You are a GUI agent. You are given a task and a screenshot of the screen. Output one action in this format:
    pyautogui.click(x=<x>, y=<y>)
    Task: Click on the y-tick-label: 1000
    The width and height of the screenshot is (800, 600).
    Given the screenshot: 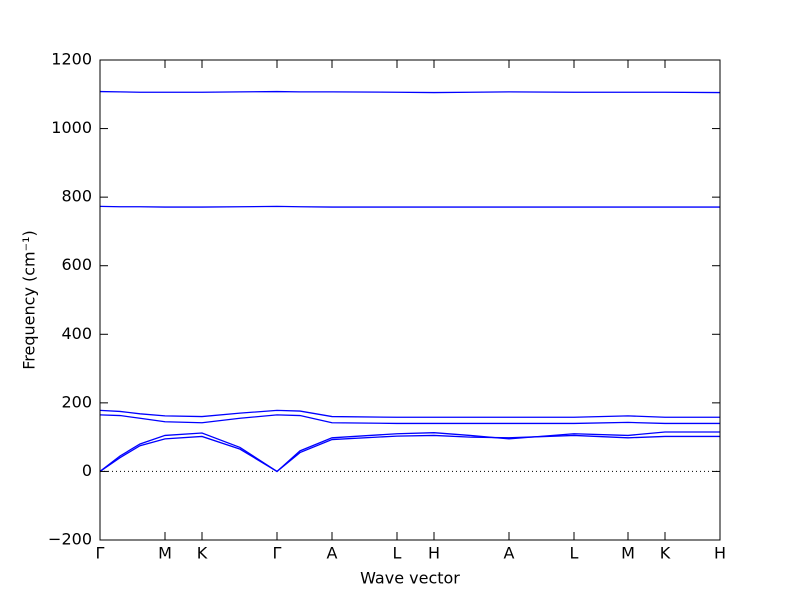 What is the action you would take?
    pyautogui.click(x=71, y=127)
    